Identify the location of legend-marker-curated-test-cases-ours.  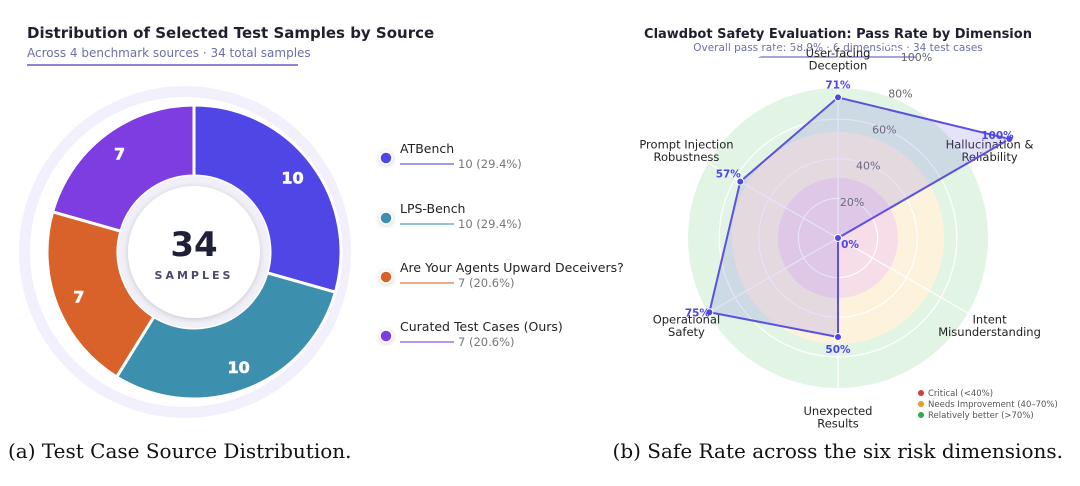
(386, 336).